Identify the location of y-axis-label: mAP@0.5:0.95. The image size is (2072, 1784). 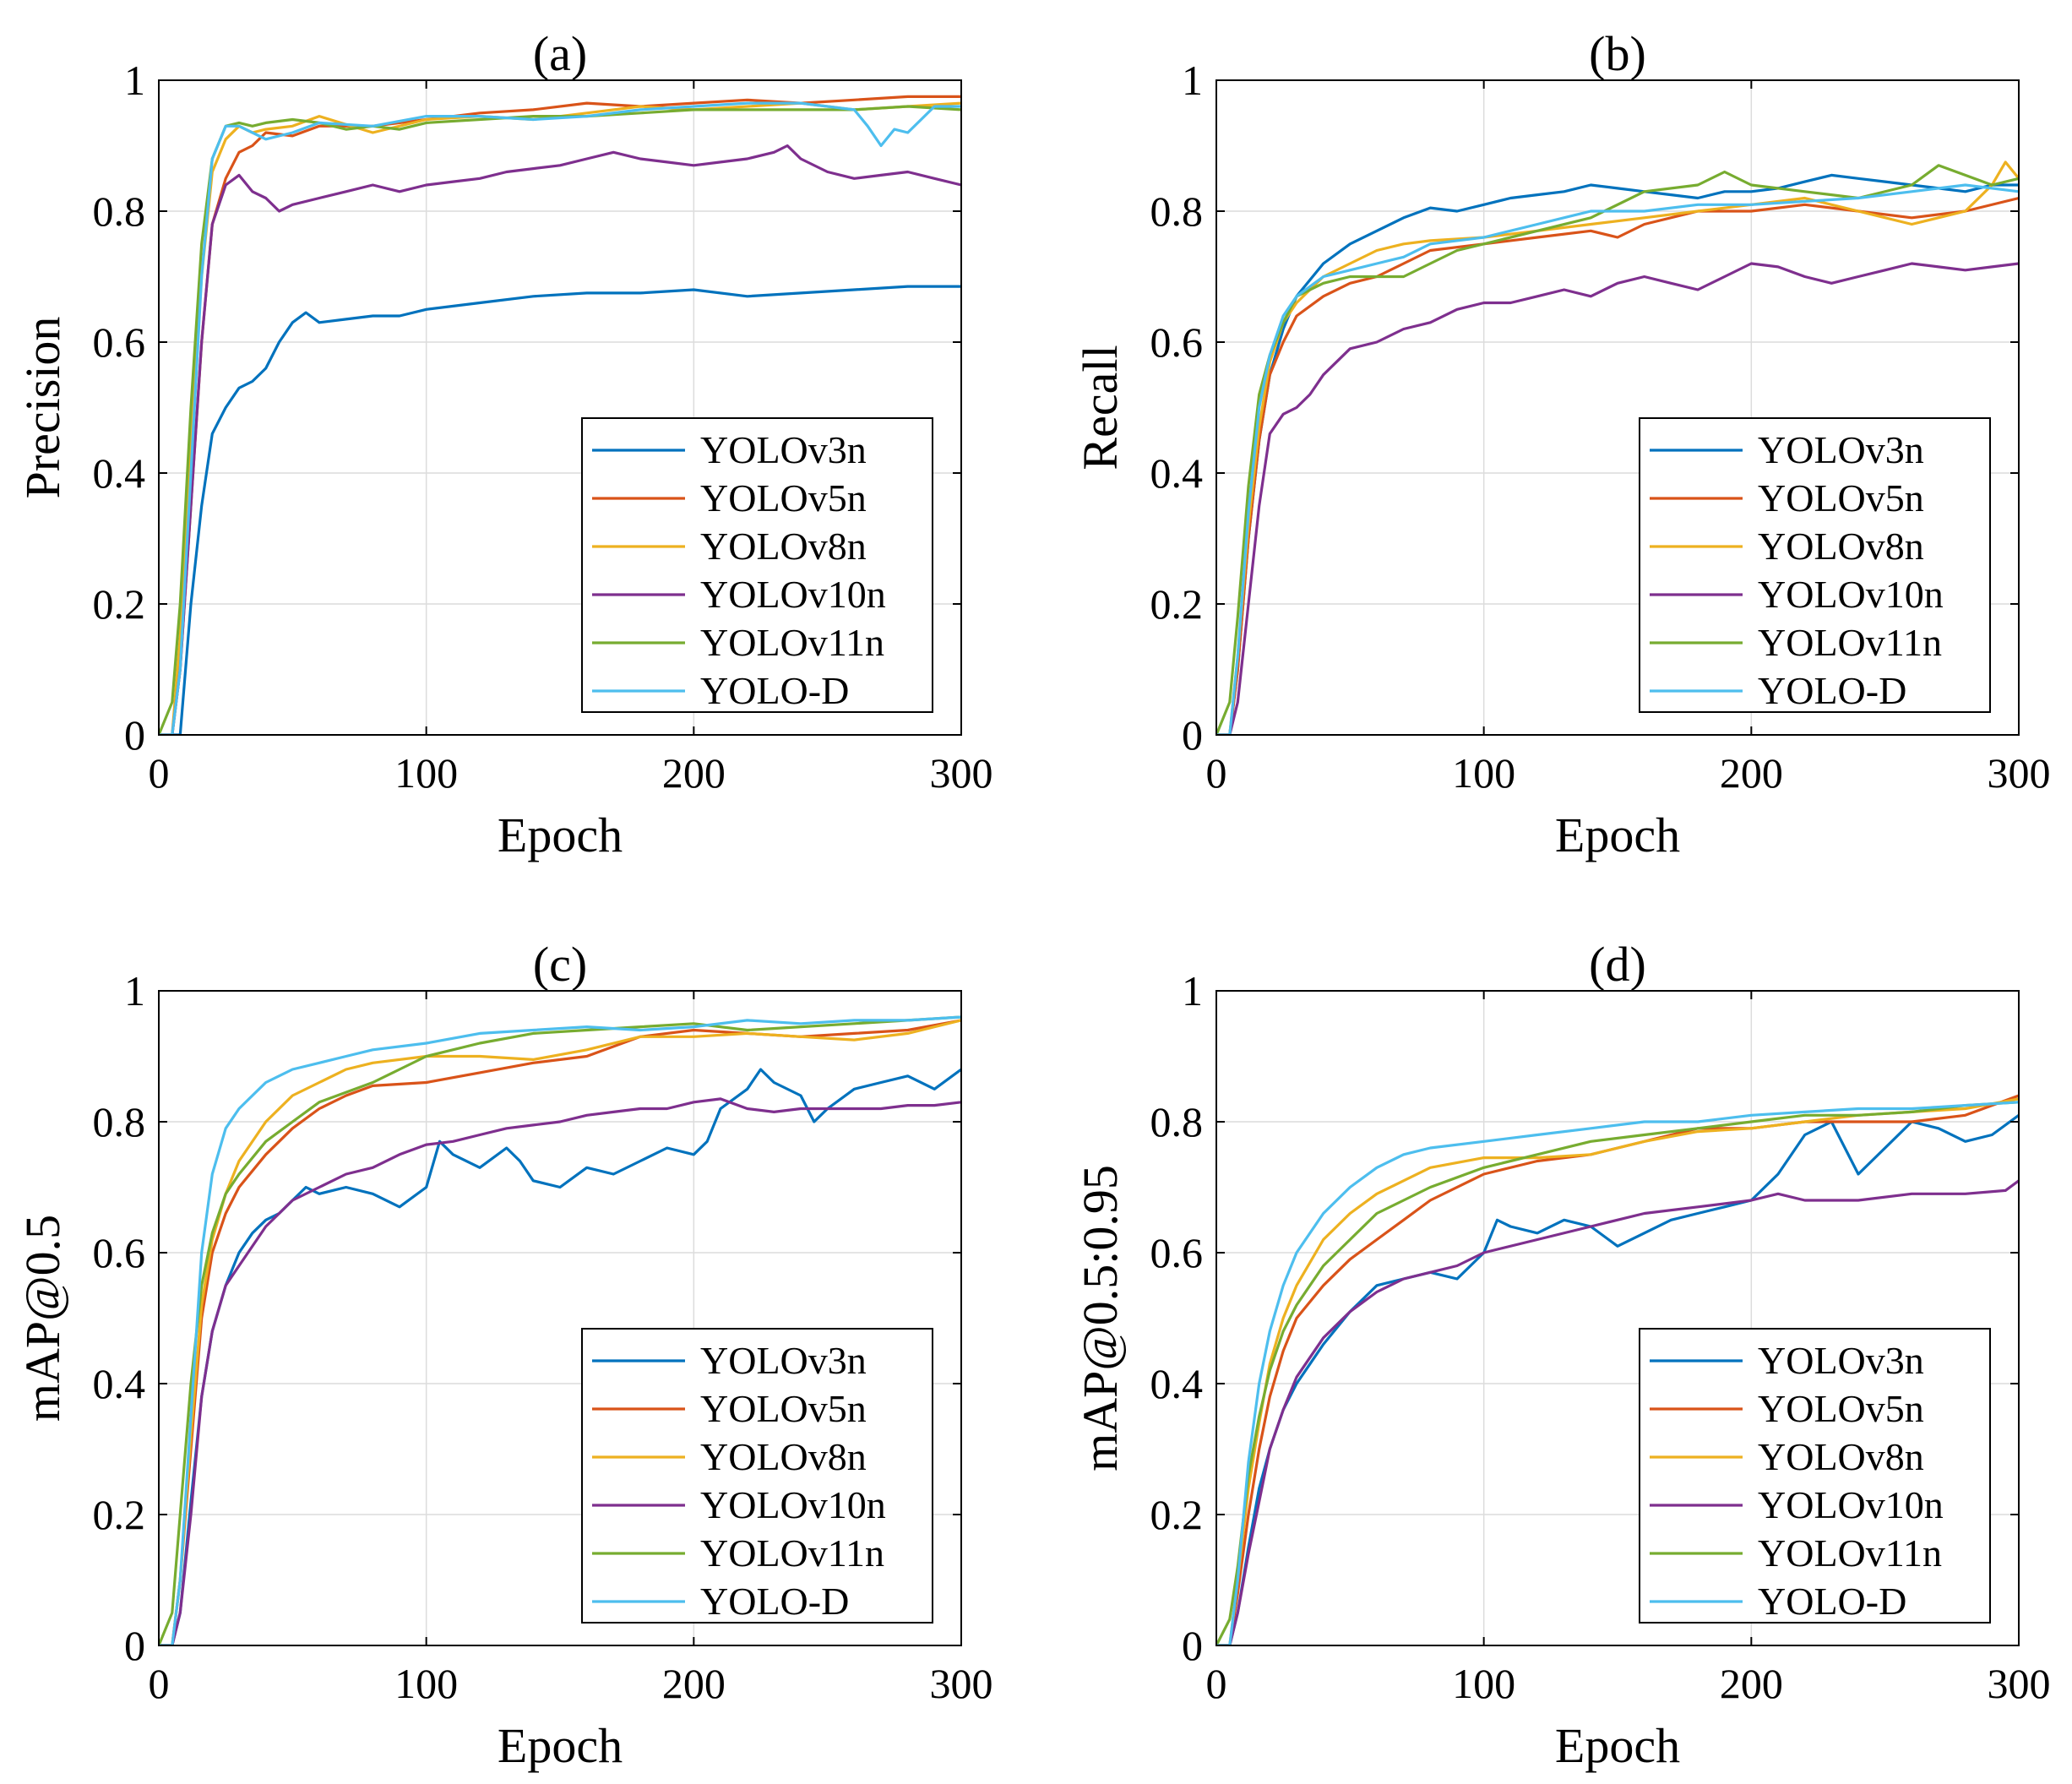
(1100, 1318).